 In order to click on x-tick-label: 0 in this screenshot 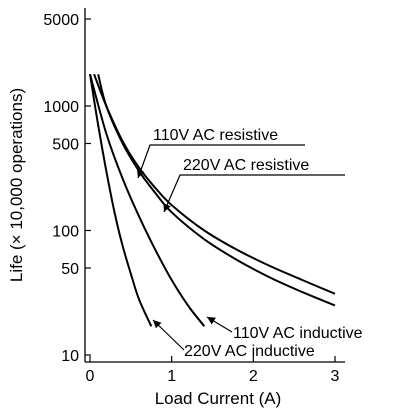, I will do `click(90, 376)`.